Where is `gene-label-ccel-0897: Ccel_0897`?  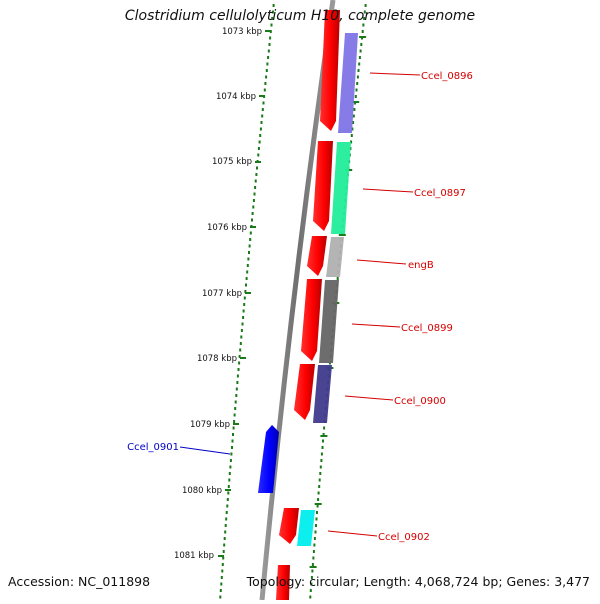
gene-label-ccel-0897: Ccel_0897 is located at coordinates (440, 193).